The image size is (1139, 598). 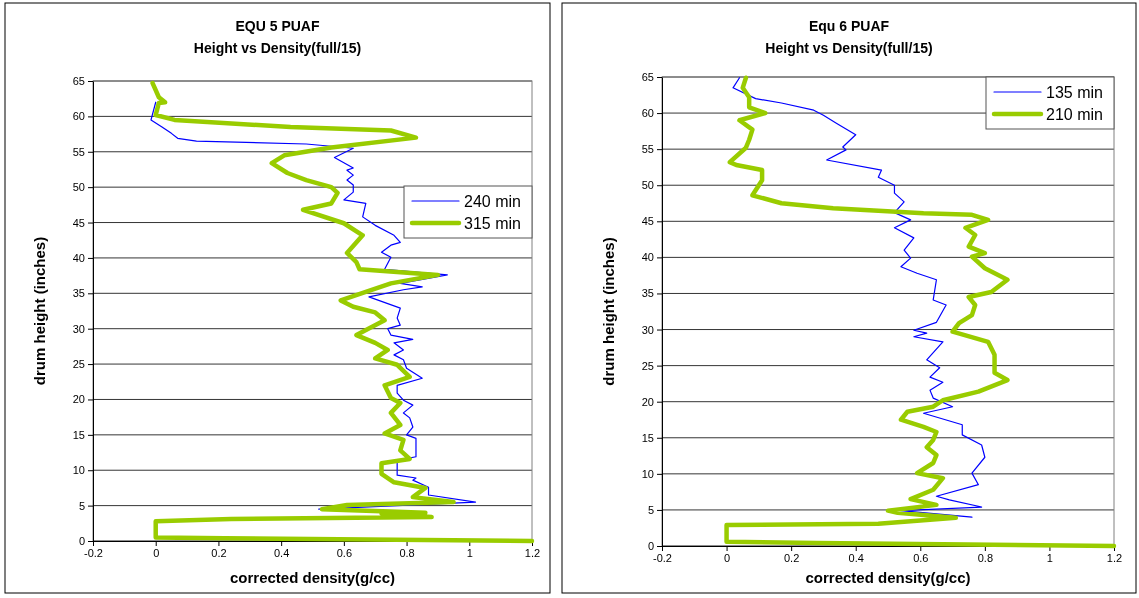 I want to click on y-tick-label: 0, so click(x=81, y=541).